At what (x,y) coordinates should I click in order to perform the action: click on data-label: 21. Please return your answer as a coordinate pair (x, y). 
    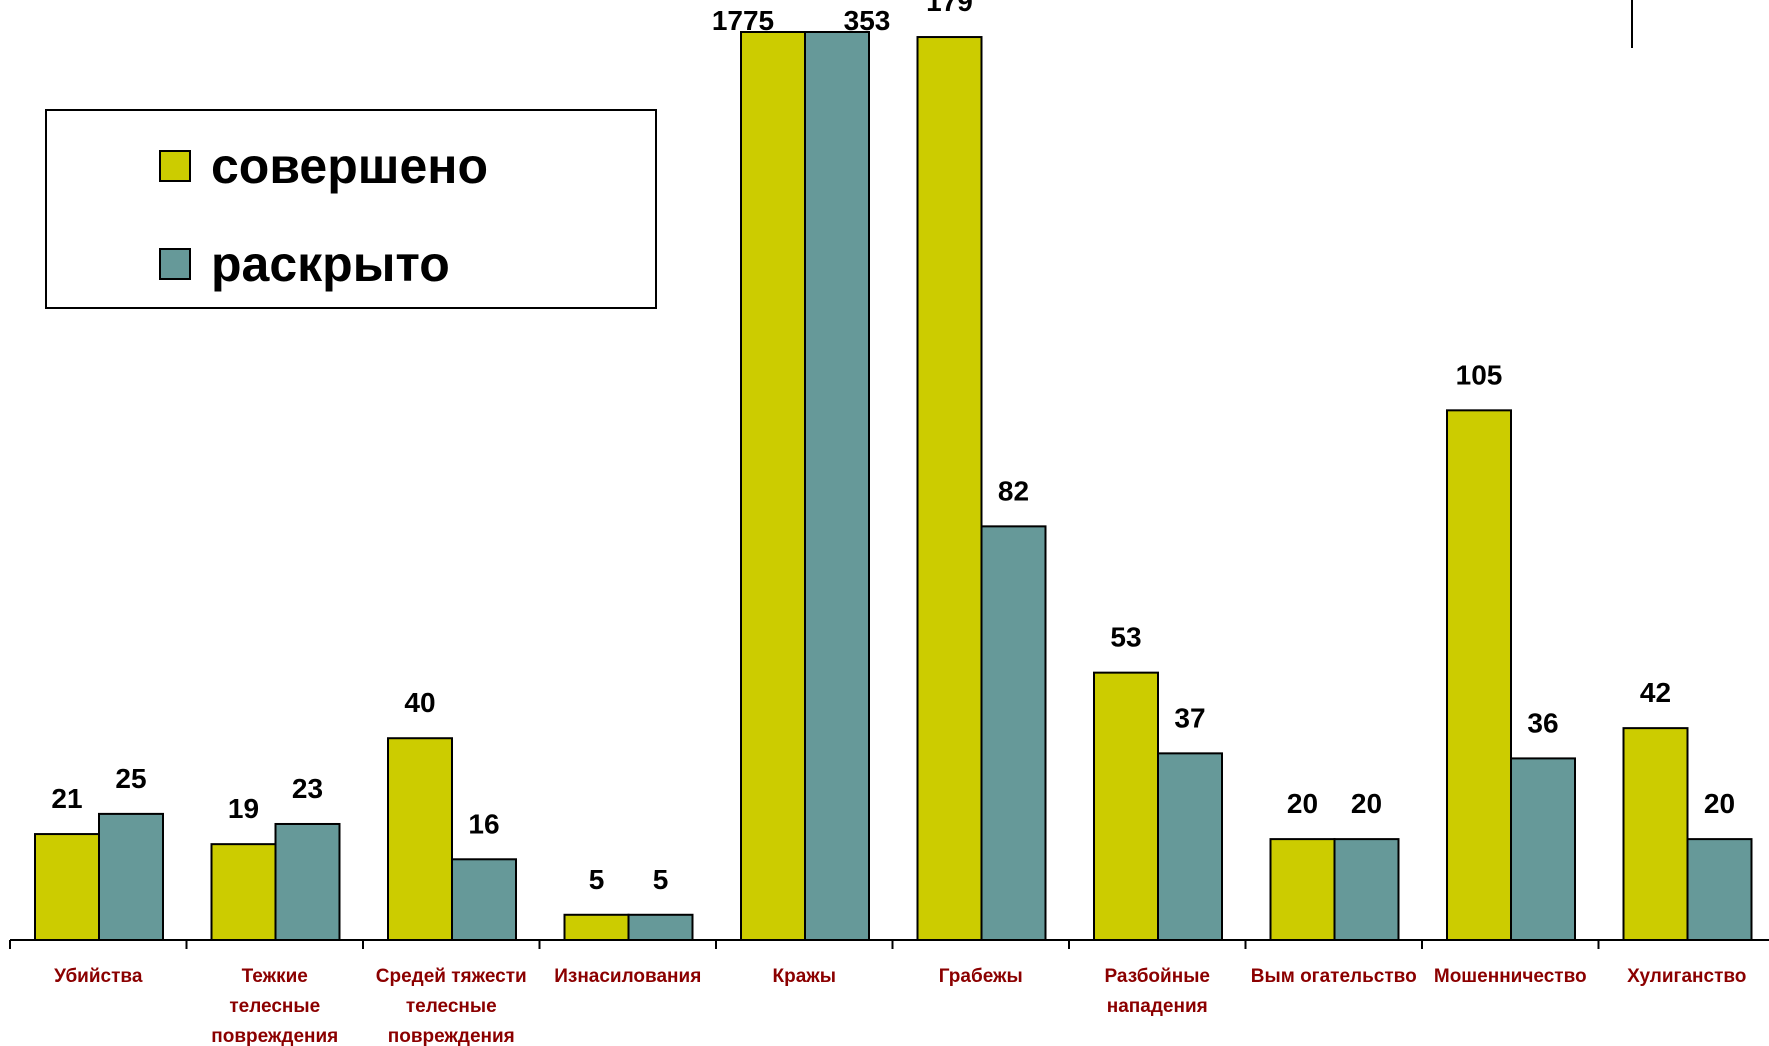
    Looking at the image, I should click on (66, 798).